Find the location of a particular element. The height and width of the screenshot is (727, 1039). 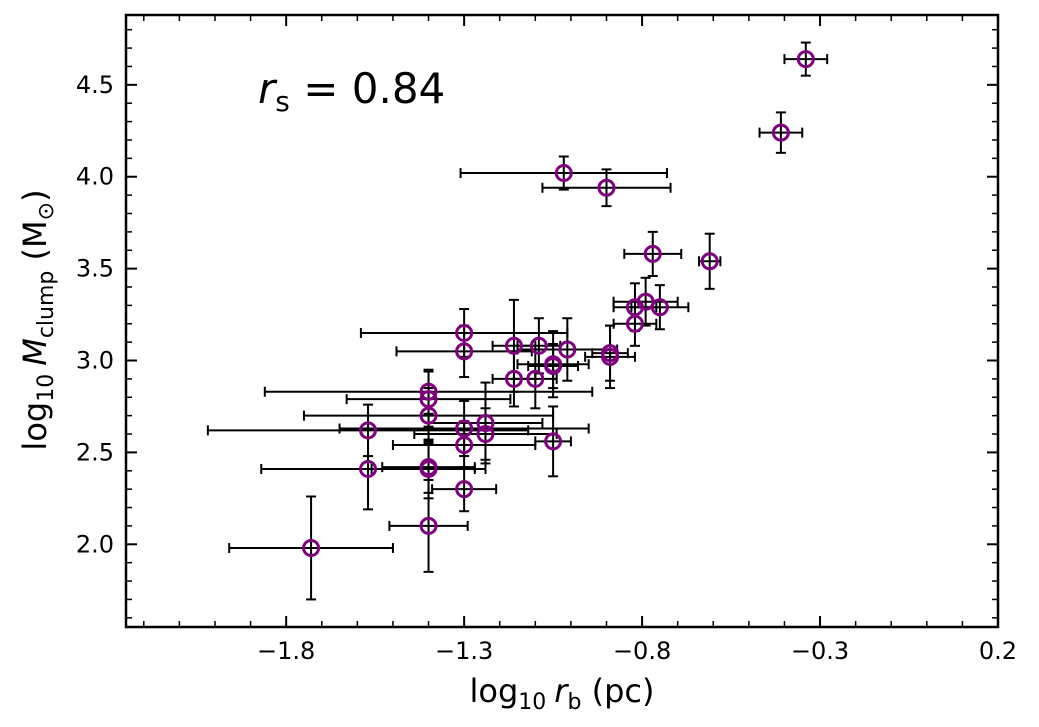

y-tick-label: 2.5 is located at coordinates (95, 452).